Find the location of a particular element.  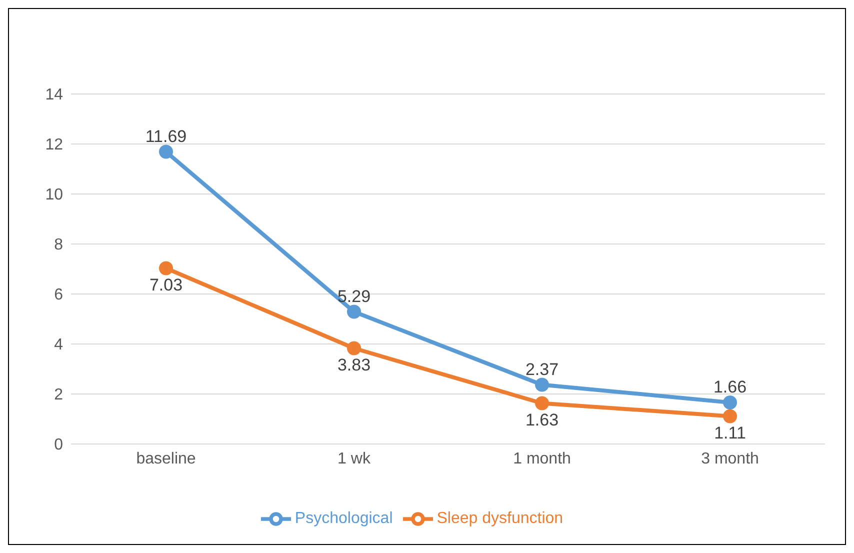

x-tick-label: baseline is located at coordinates (166, 459).